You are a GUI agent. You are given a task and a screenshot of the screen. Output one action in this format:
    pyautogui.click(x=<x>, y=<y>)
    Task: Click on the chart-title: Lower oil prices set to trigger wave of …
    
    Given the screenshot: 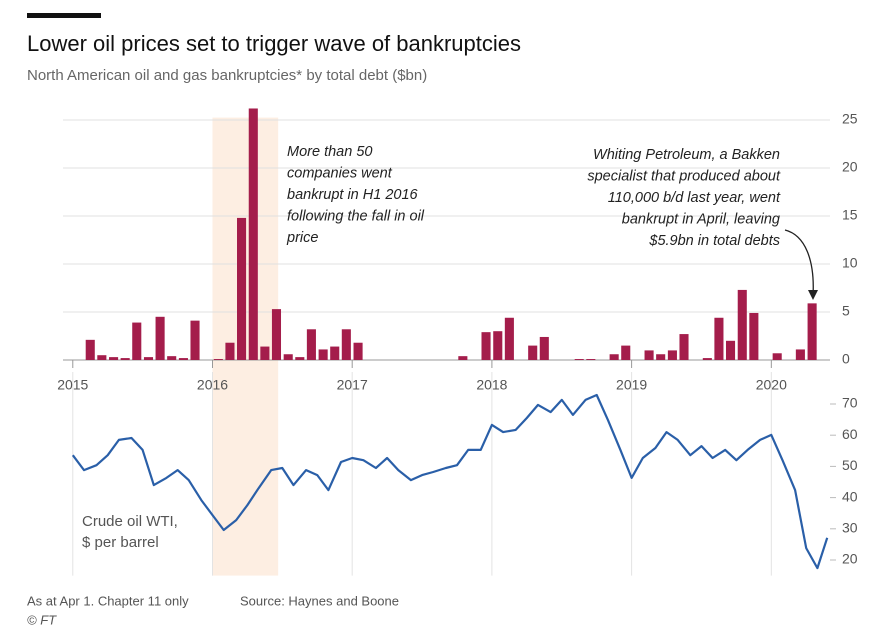 What is the action you would take?
    pyautogui.click(x=274, y=43)
    